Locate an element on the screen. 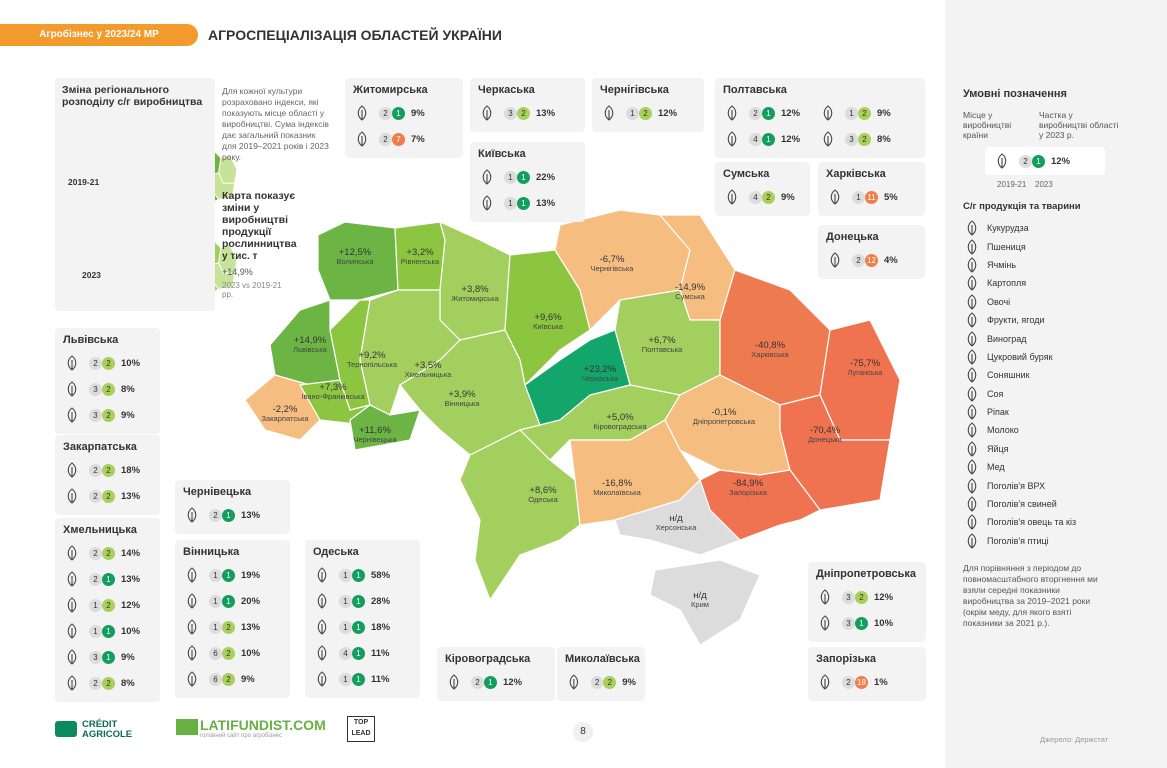  share: 12% is located at coordinates (791, 113).